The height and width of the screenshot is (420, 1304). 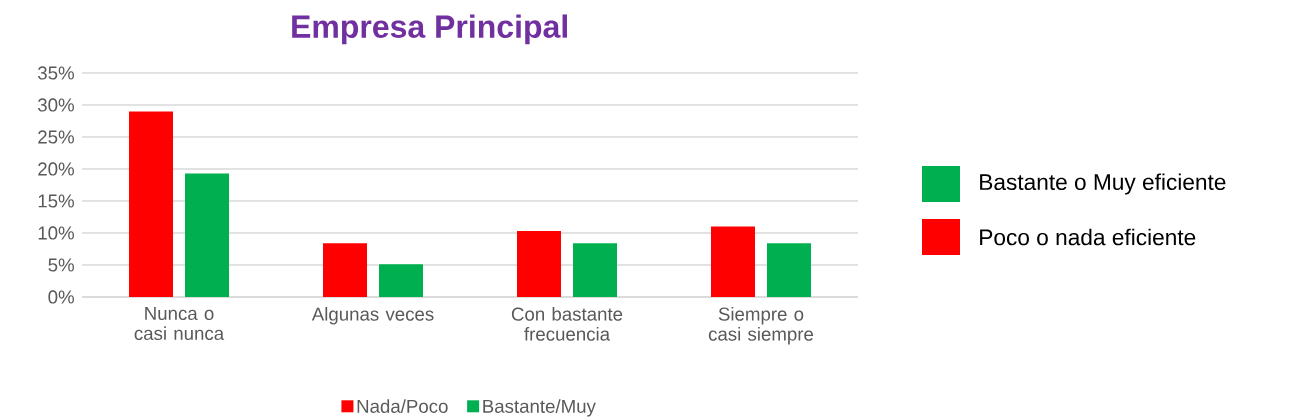 What do you see at coordinates (1088, 237) in the screenshot?
I see `text: Poco o nada eficiente` at bounding box center [1088, 237].